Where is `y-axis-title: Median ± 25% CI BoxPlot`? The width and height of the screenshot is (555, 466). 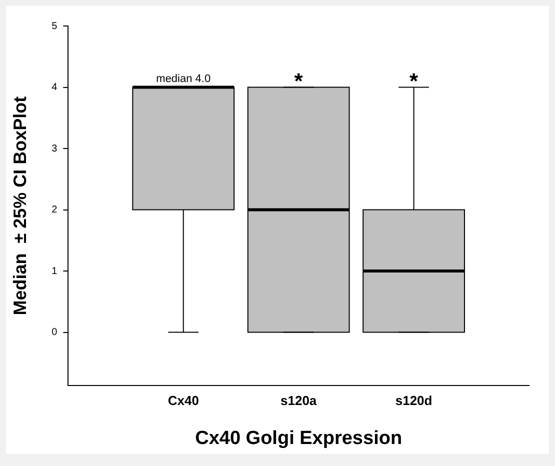 y-axis-title: Median ± 25% CI BoxPlot is located at coordinates (20, 206).